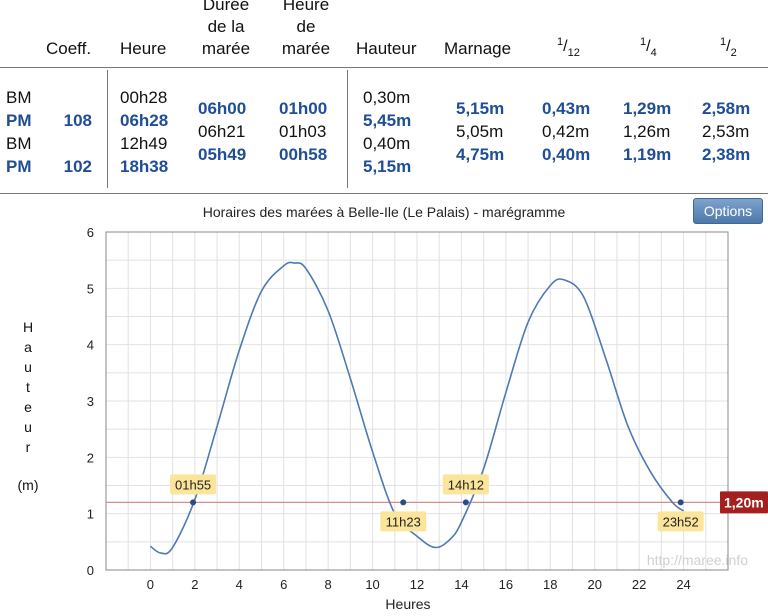 This screenshot has height=616, width=768. I want to click on y-axis-label-letter: t, so click(28, 387).